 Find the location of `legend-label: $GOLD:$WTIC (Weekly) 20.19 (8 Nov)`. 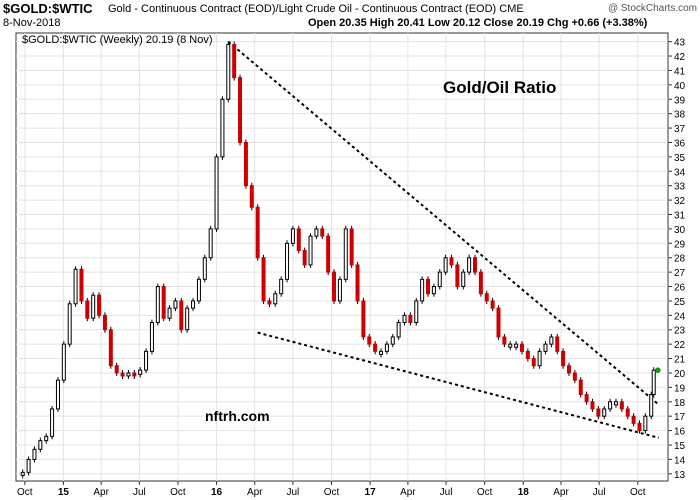

legend-label: $GOLD:$WTIC (Weekly) 20.19 (8 Nov) is located at coordinates (117, 40).